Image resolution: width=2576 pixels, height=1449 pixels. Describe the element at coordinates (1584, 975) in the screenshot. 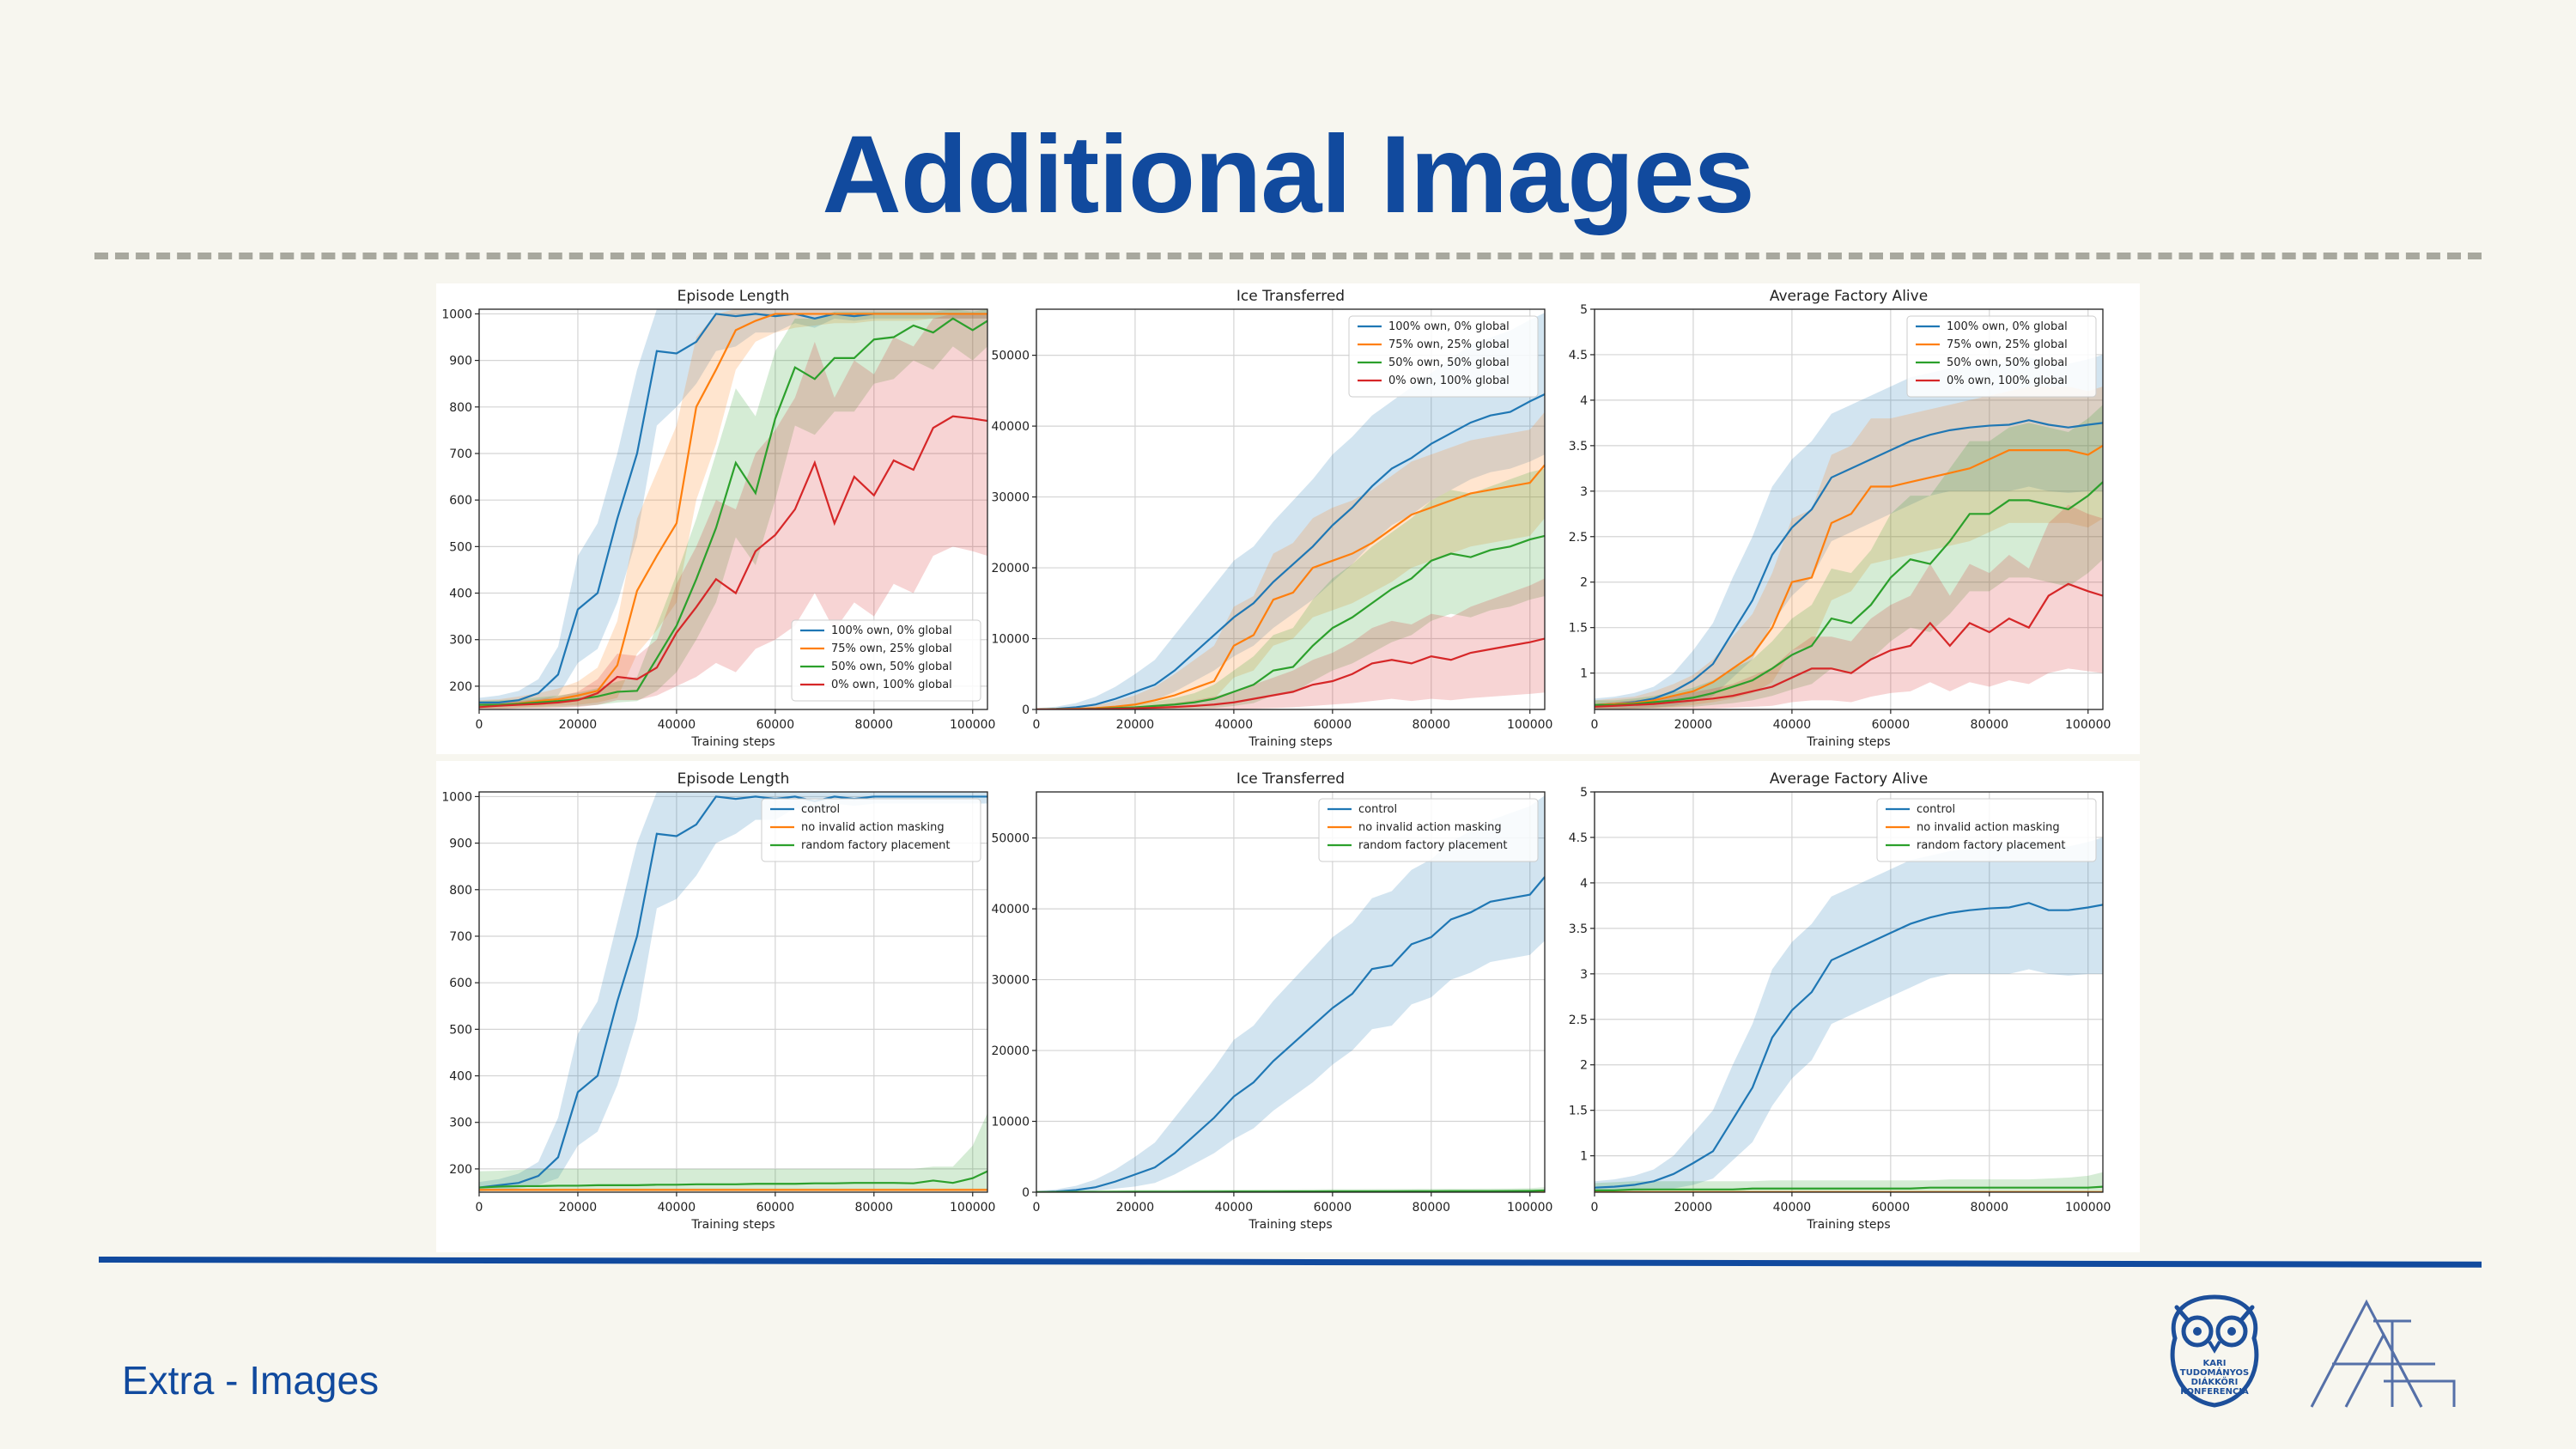

I see `y-tick-label: 3` at that location.